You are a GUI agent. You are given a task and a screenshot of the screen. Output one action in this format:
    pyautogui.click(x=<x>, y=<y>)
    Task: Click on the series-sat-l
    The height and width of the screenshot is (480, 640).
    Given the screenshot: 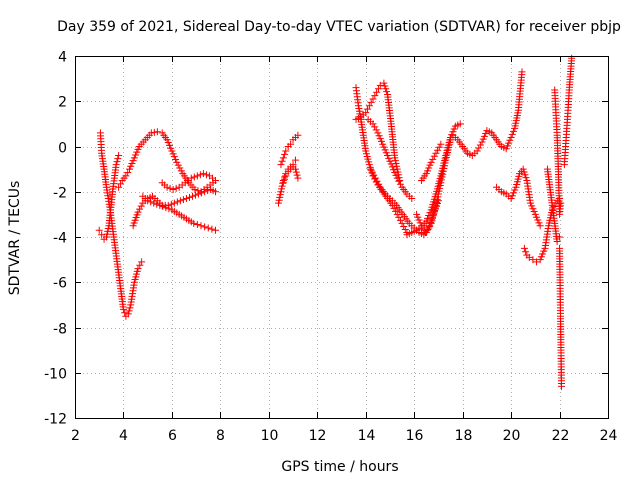 What is the action you would take?
    pyautogui.click(x=390, y=159)
    